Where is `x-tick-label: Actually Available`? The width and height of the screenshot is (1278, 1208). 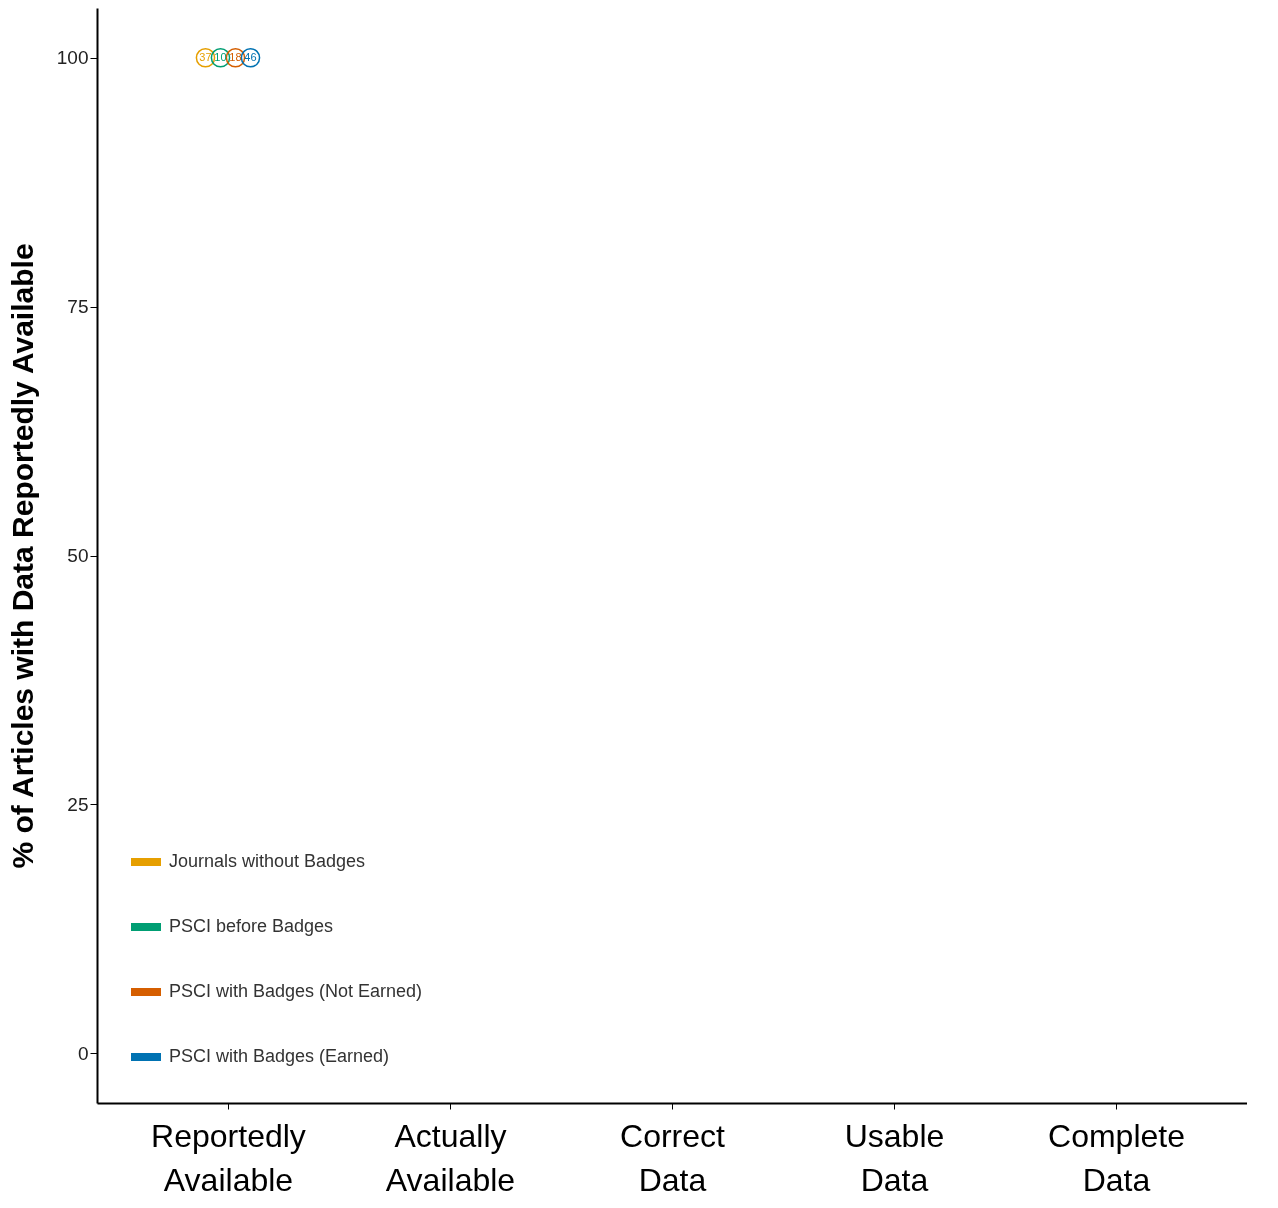 x-tick-label: Actually Available is located at coordinates (450, 1157).